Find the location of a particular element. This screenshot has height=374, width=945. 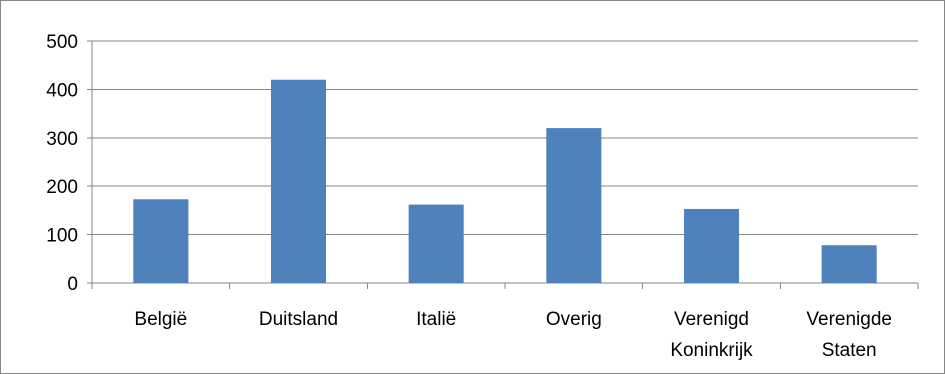

x-category-label: Verenigd Koninkrijk is located at coordinates (711, 335).